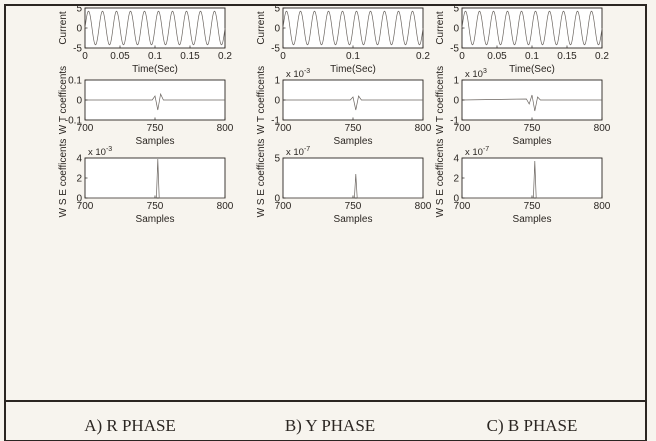 The image size is (656, 441). I want to click on subplot-r-wt: 700 750 800 0.1 0 -0.1 Samples W T coefficents, so click(146, 106).